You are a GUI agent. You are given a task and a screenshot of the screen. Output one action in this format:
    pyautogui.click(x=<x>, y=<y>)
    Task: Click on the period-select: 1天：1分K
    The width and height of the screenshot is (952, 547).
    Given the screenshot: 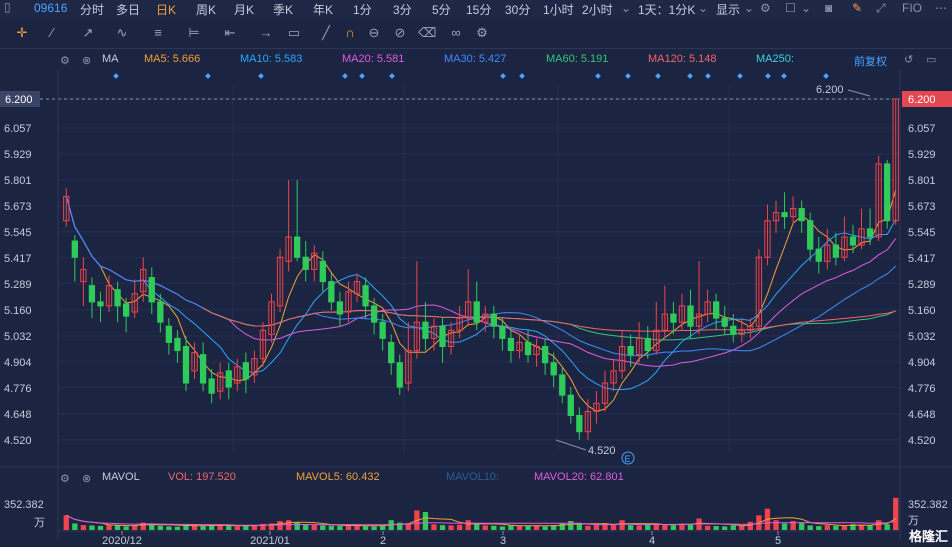 What is the action you would take?
    pyautogui.click(x=667, y=10)
    